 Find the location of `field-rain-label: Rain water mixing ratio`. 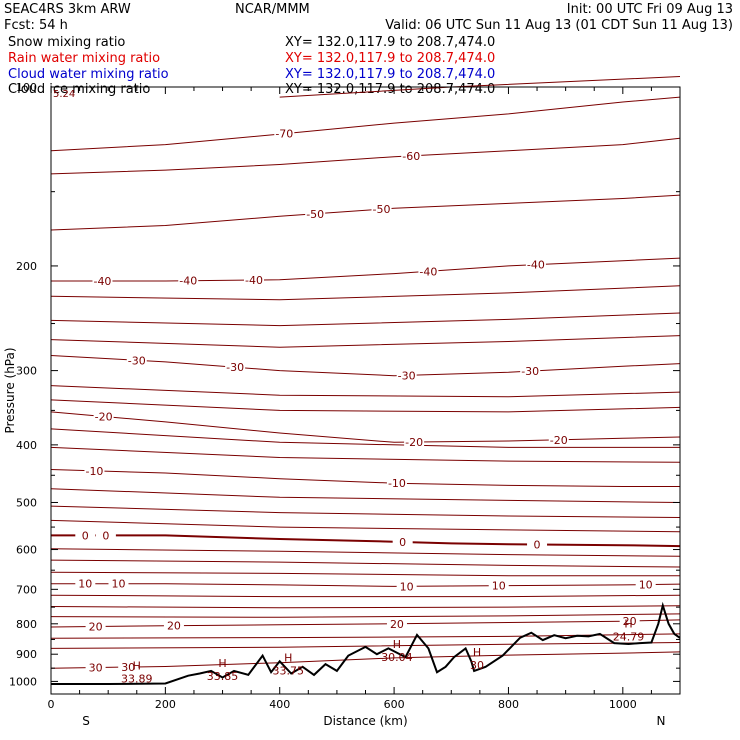

field-rain-label: Rain water mixing ratio is located at coordinates (84, 58).